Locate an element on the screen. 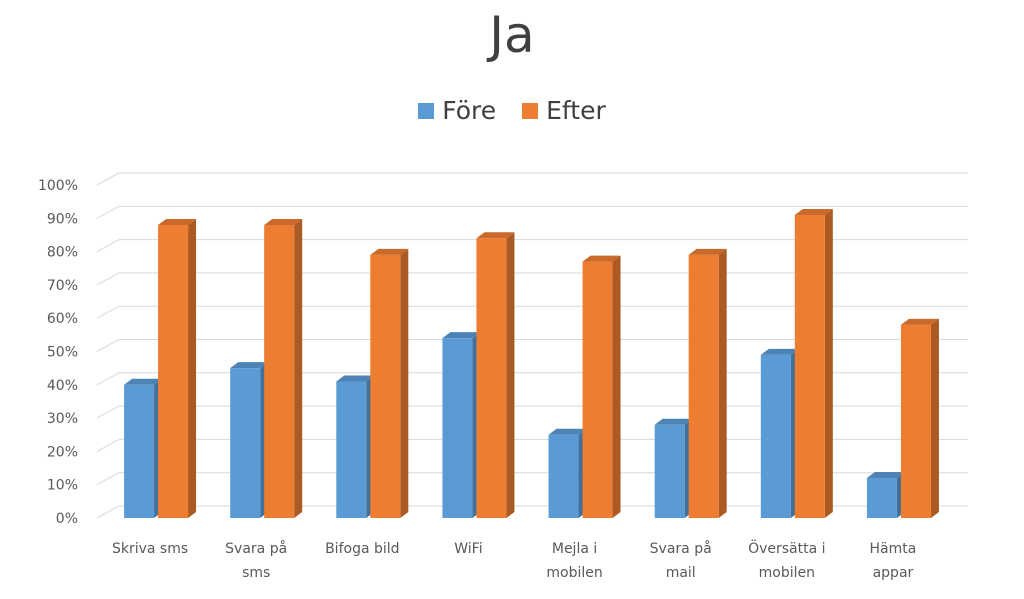 Image resolution: width=1024 pixels, height=599 pixels. y-tick-label: 80% is located at coordinates (62, 253).